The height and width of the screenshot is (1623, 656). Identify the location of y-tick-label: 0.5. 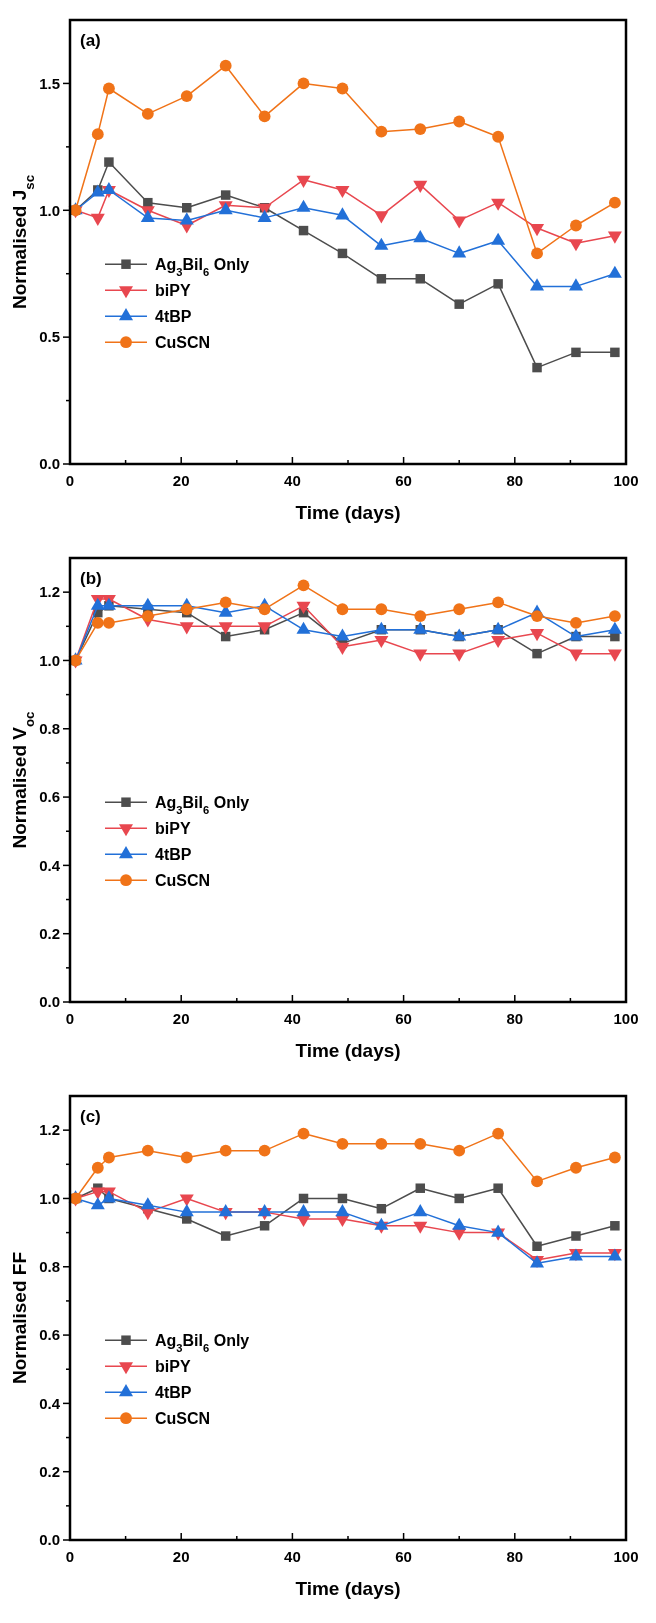
(49, 337).